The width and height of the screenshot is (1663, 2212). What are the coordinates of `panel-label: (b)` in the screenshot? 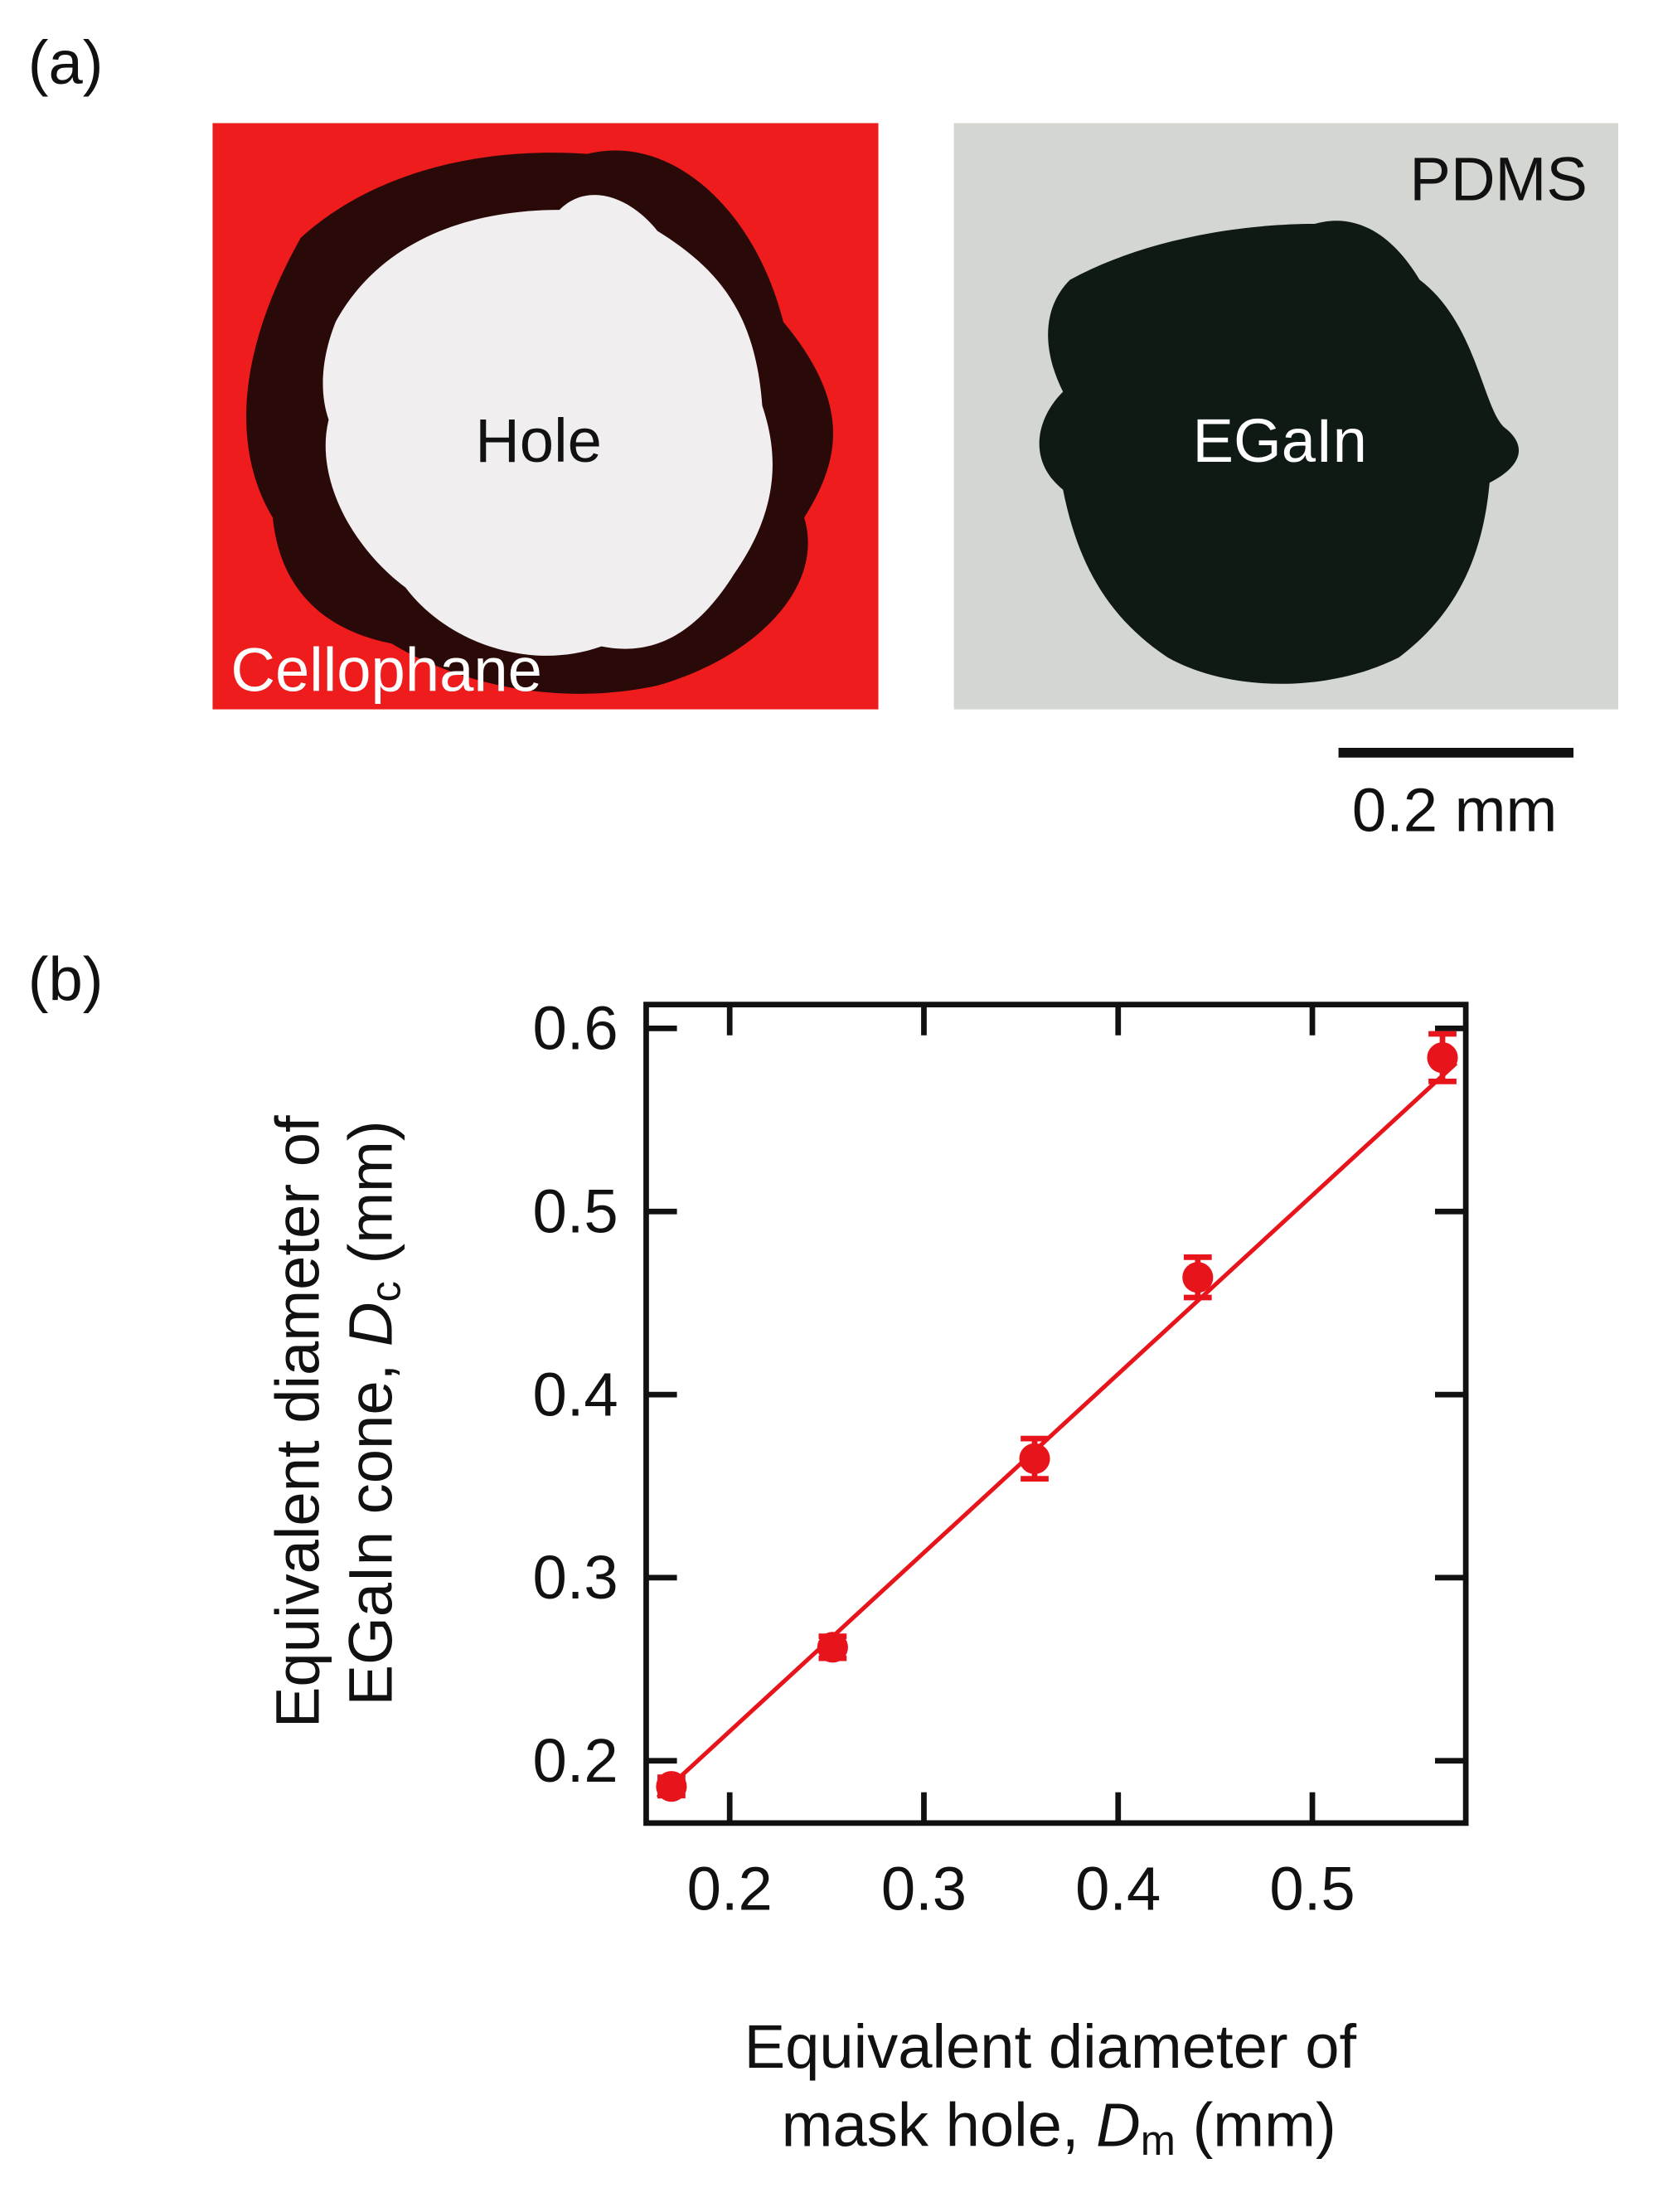 It's located at (66, 980).